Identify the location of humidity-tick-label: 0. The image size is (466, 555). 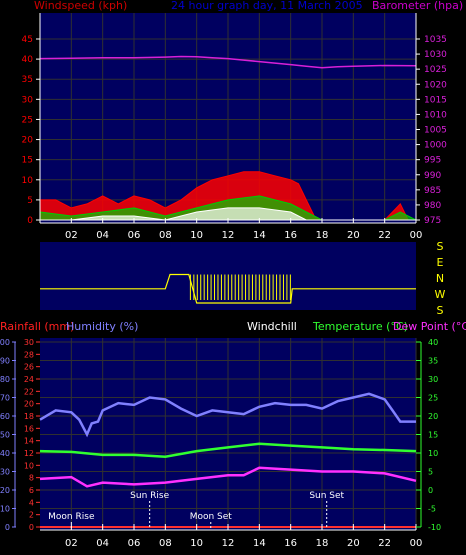
(7, 527).